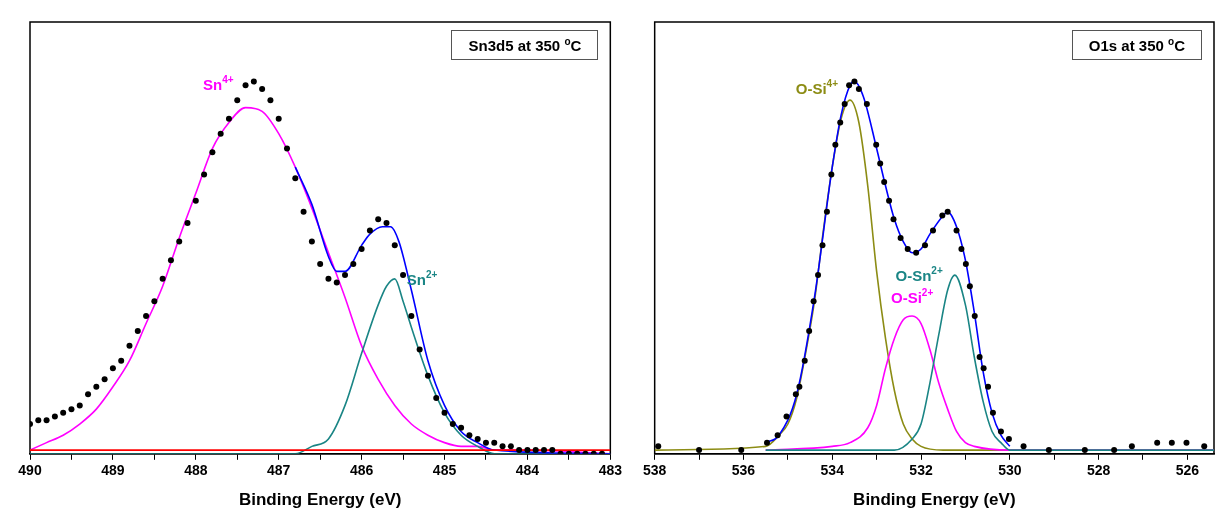 This screenshot has height=515, width=1230. Describe the element at coordinates (610, 470) in the screenshot. I see `x-tick-label: 483` at that location.